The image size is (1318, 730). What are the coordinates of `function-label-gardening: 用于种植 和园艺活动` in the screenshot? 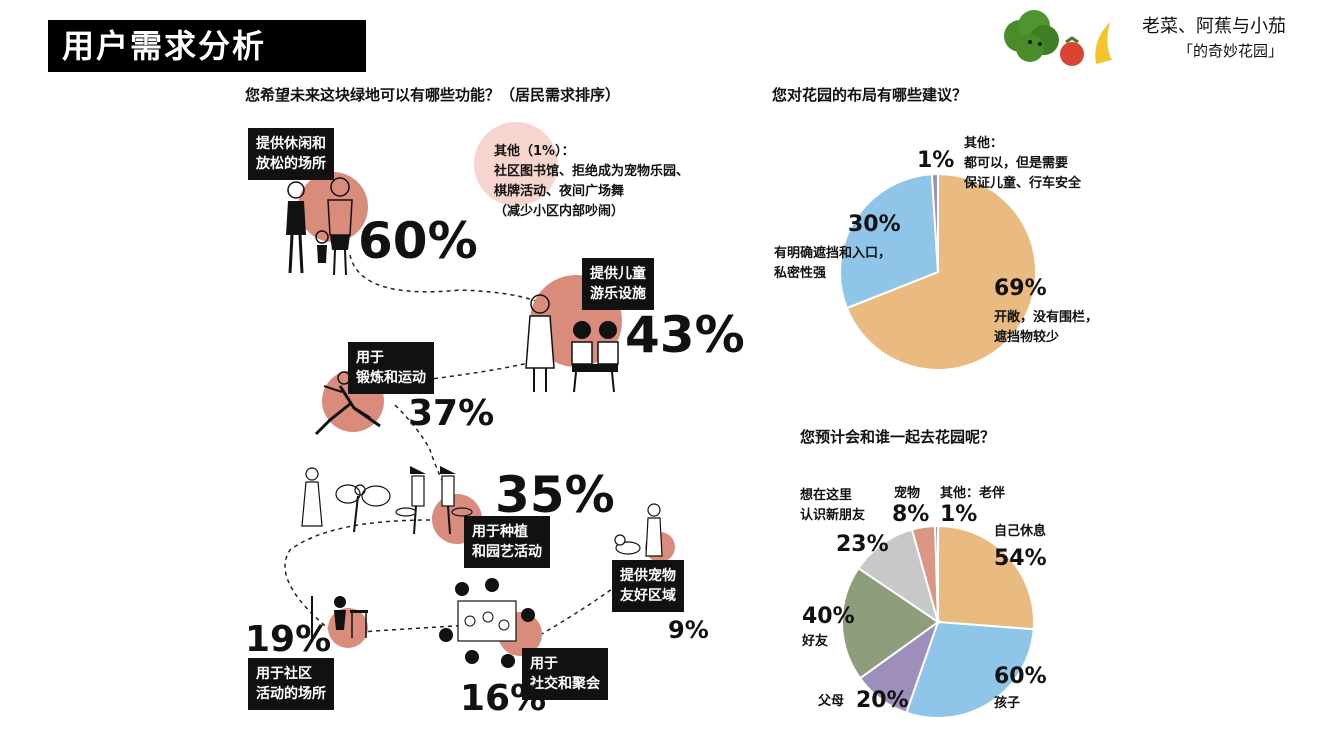 It's located at (507, 542).